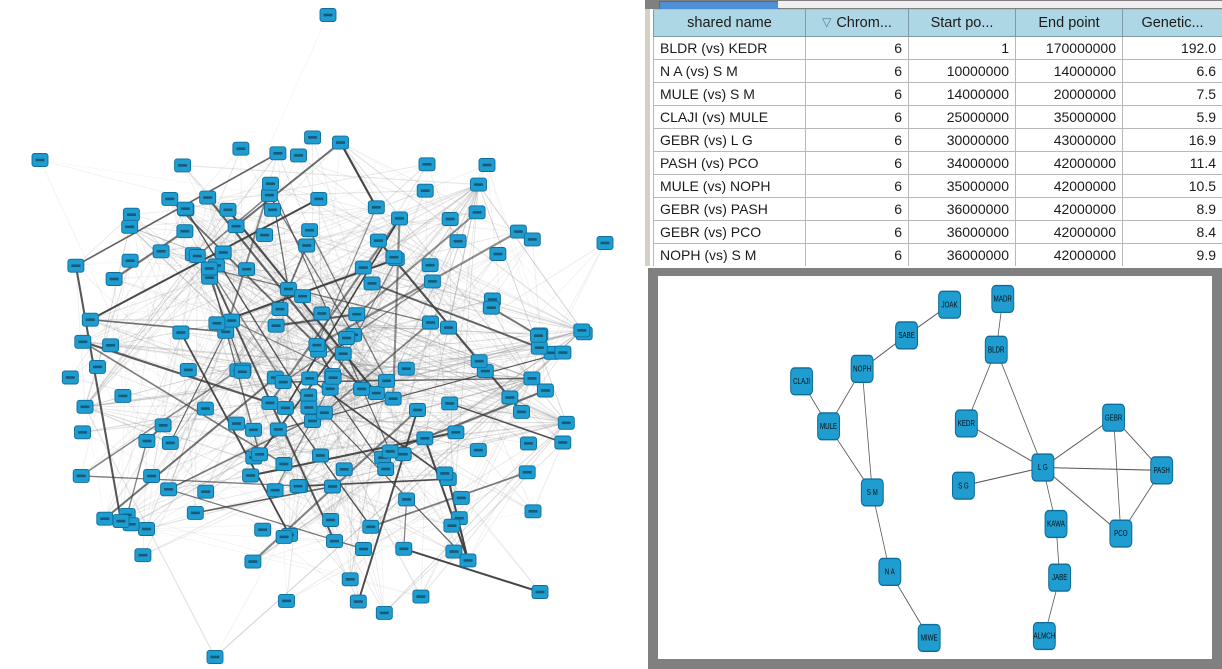 The image size is (1222, 669). Describe the element at coordinates (962, 71) in the screenshot. I see `cell-start_point: 10000000` at that location.